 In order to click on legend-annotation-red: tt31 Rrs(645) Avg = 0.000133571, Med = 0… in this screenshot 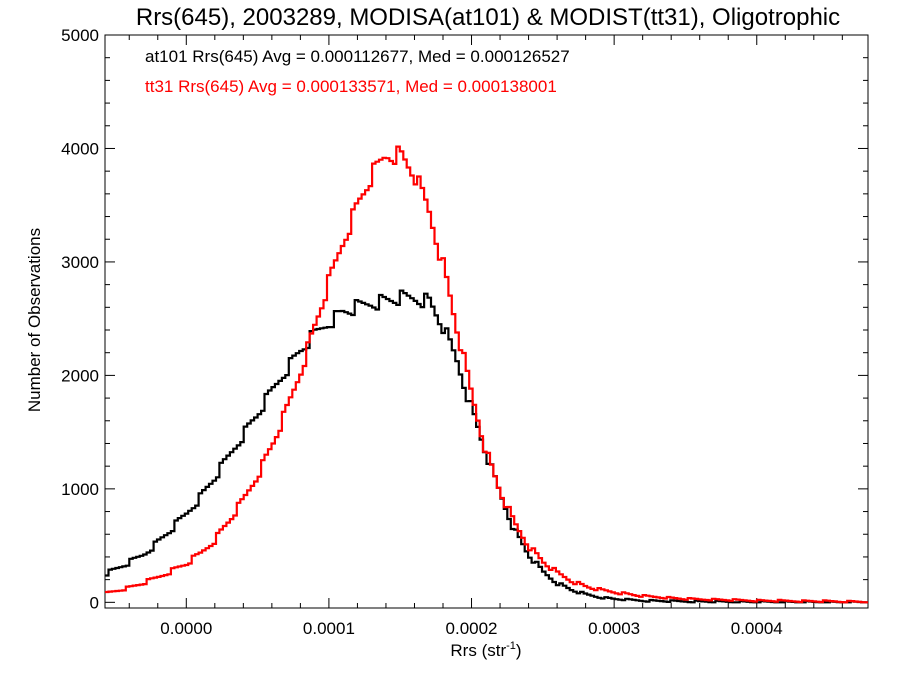, I will do `click(351, 86)`.